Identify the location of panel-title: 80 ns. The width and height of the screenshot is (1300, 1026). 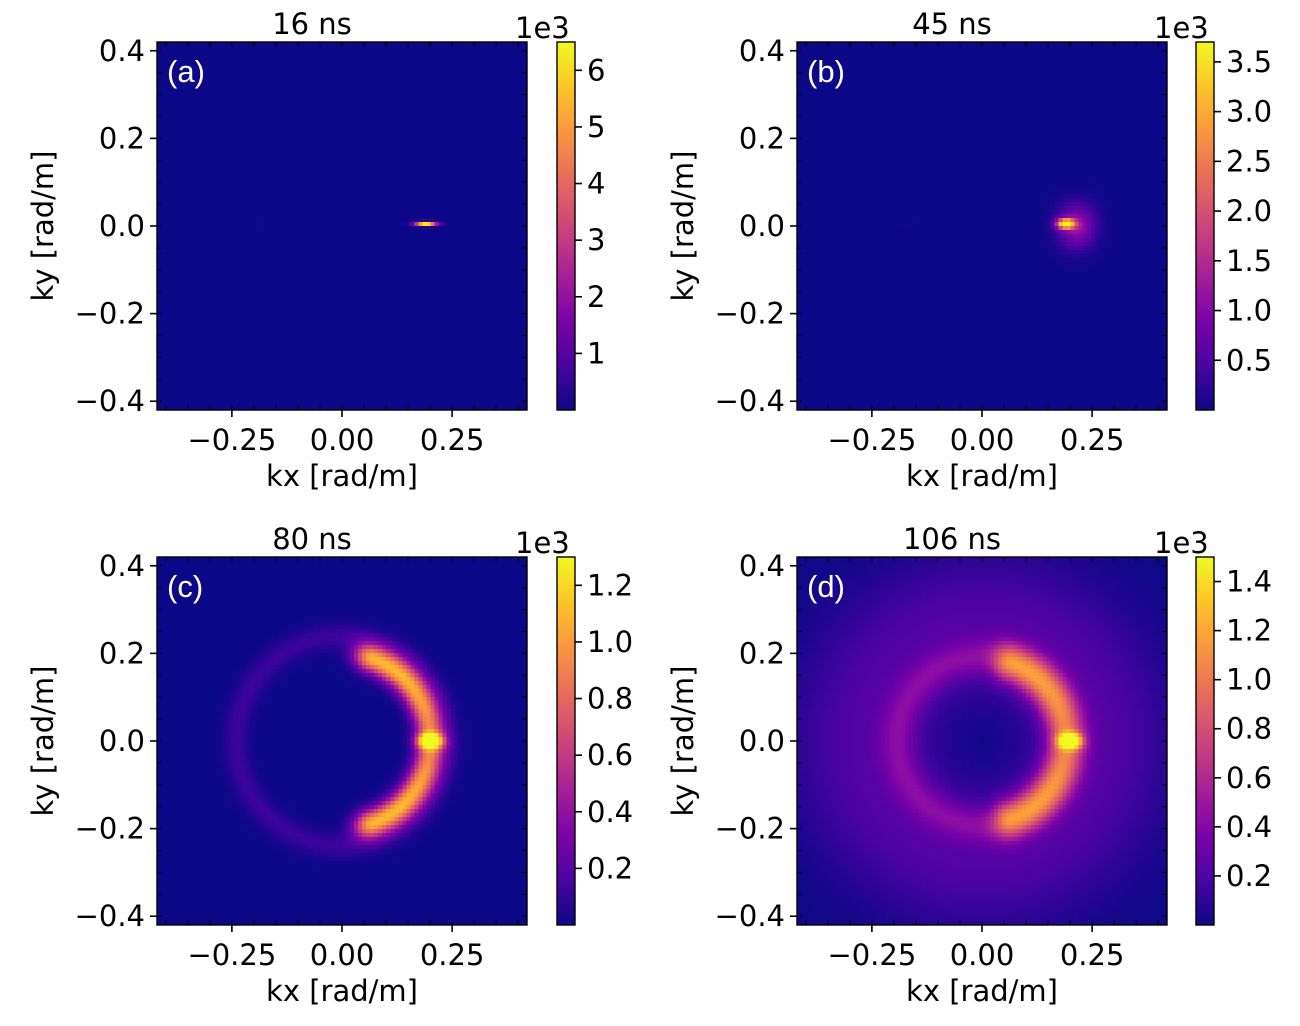
(312, 539).